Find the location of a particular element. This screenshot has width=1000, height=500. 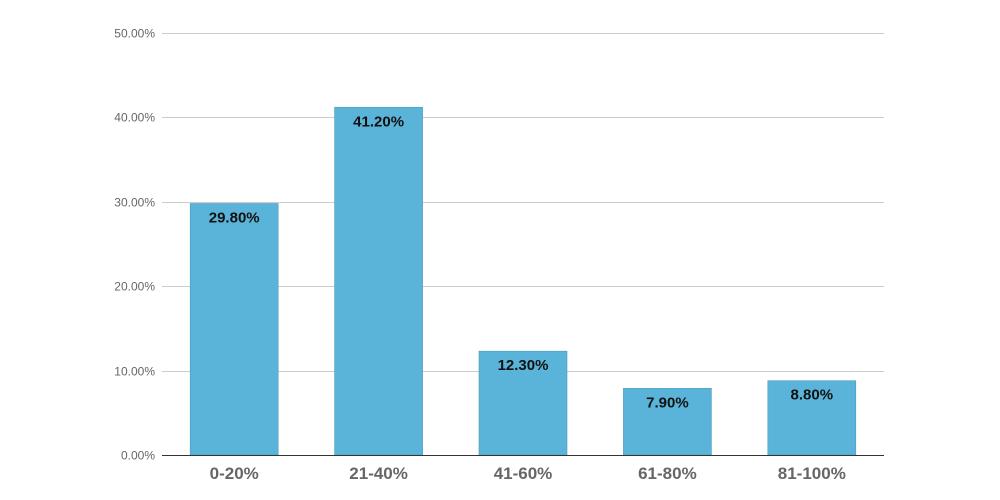

y-tick-label: 30.00% is located at coordinates (134, 203).